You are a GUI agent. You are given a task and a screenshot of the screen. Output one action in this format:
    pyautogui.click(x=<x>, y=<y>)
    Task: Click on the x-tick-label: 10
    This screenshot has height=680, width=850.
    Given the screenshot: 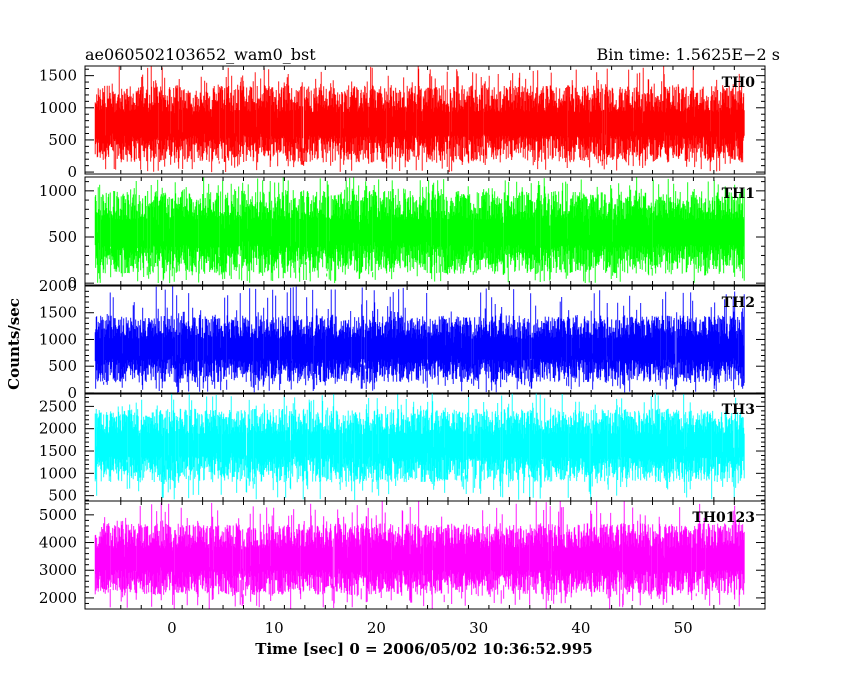 What is the action you would take?
    pyautogui.click(x=274, y=628)
    